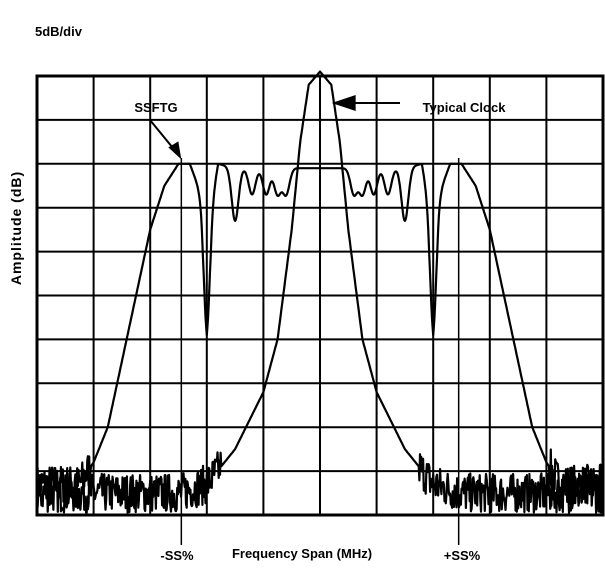 The height and width of the screenshot is (573, 605). Describe the element at coordinates (177, 555) in the screenshot. I see `marker-label-minus: -SS%` at that location.